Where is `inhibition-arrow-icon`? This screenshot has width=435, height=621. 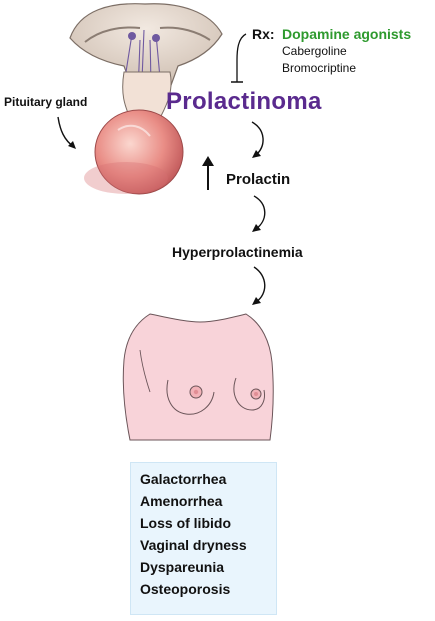 inhibition-arrow-icon is located at coordinates (241, 57).